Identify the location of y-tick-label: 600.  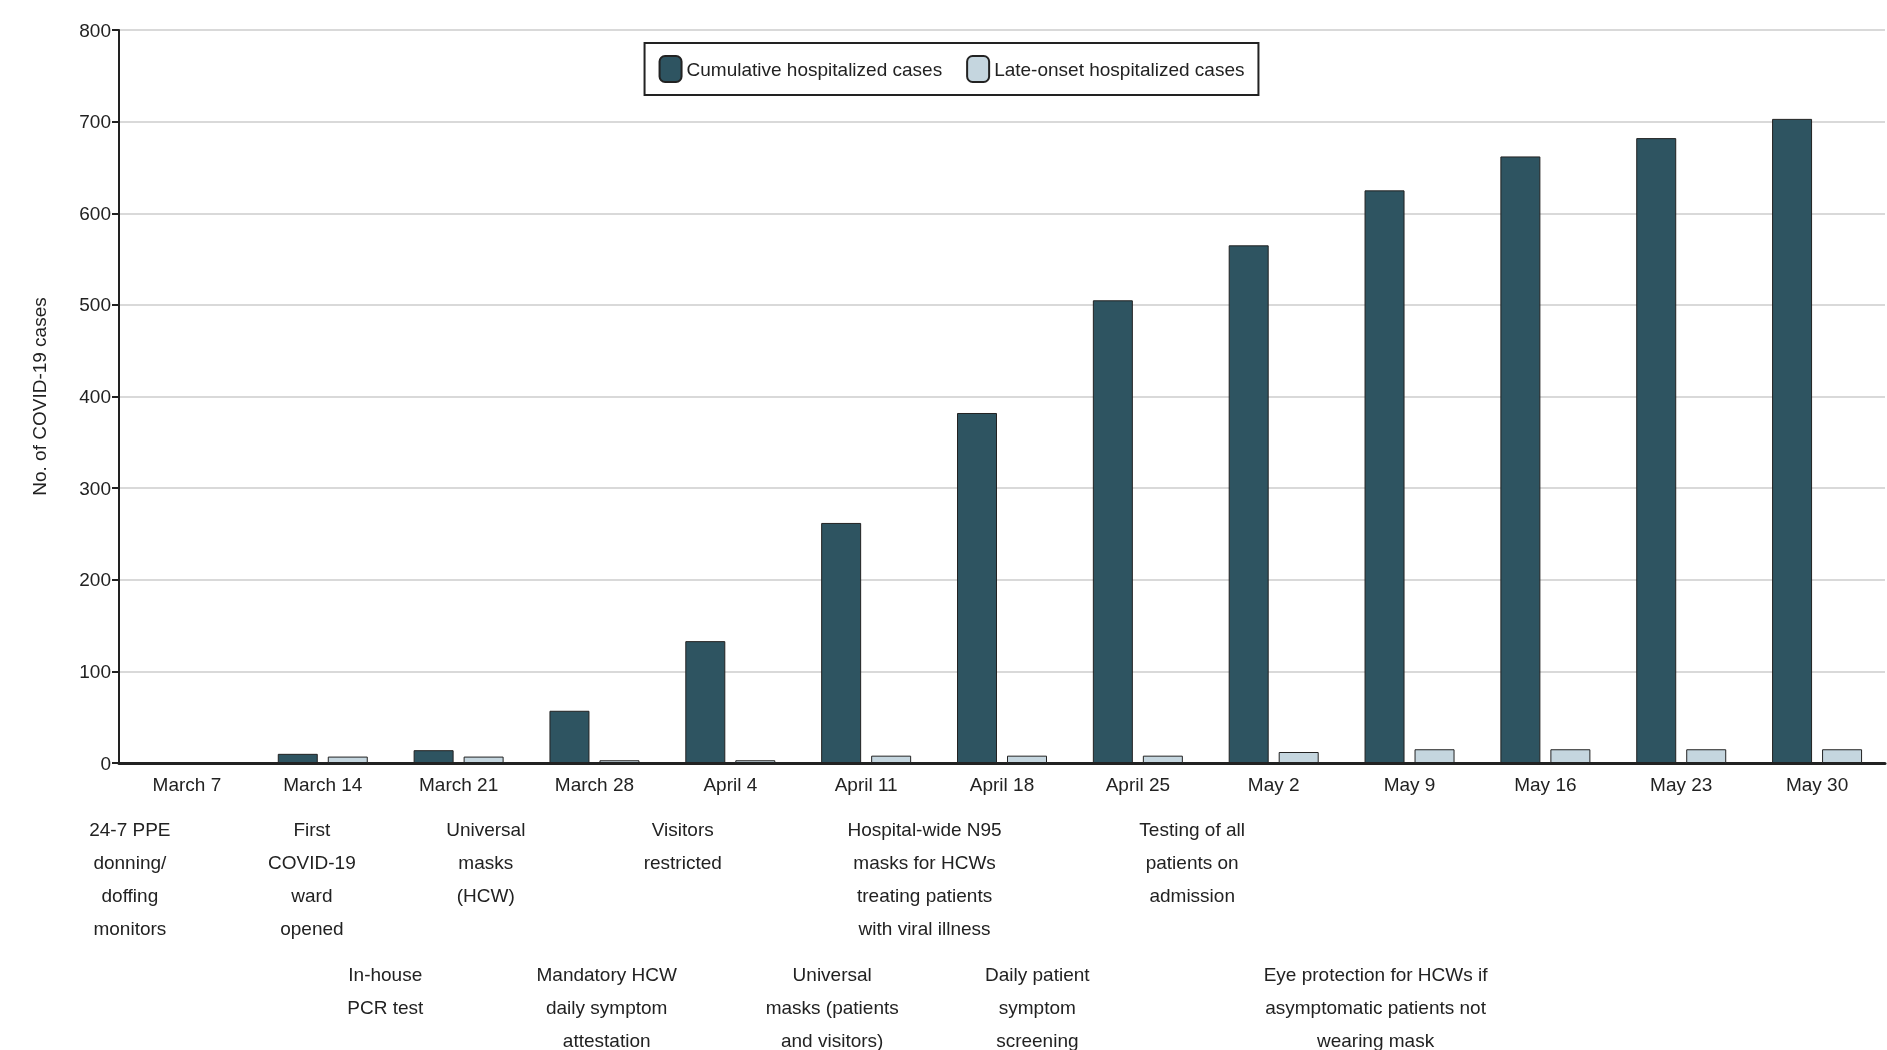
(95, 213).